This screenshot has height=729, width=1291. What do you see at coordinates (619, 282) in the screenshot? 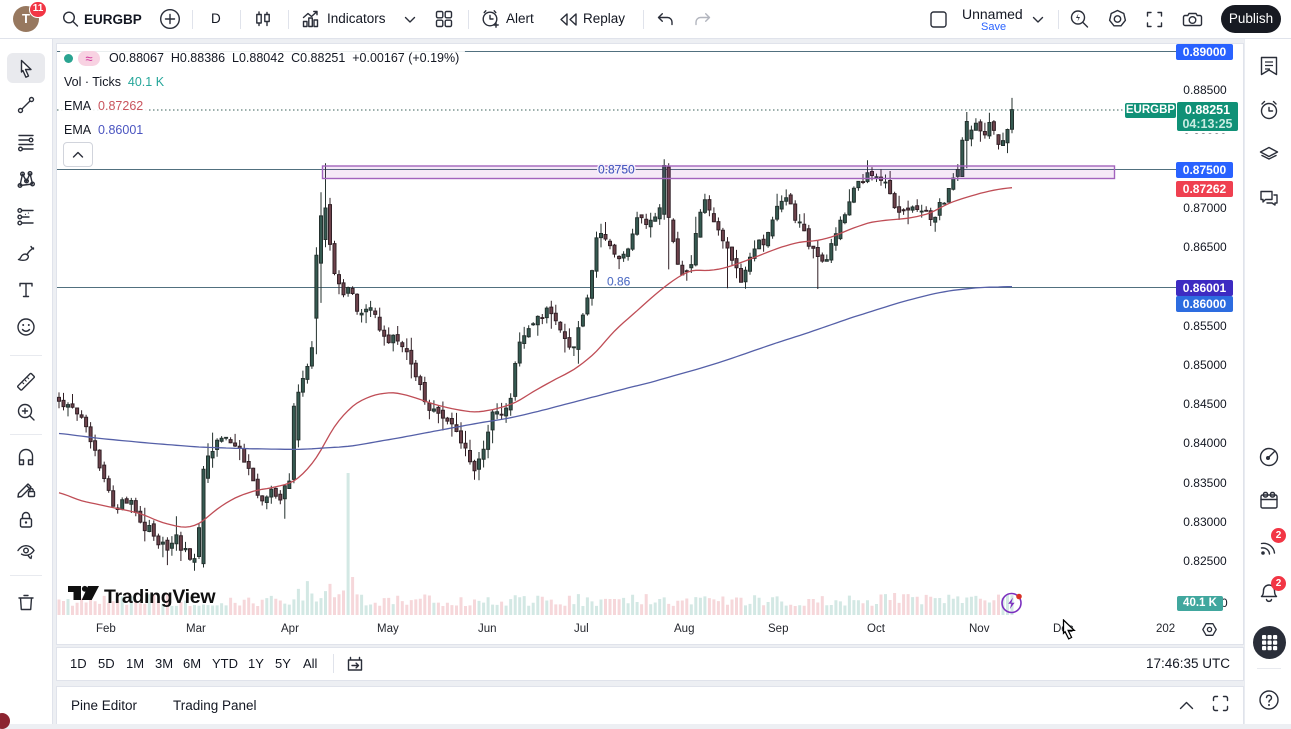
I see `svg-text: 0.86` at bounding box center [619, 282].